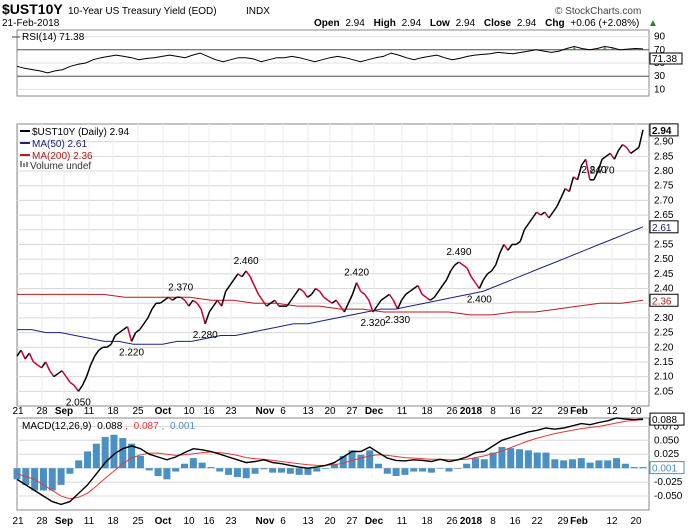  What do you see at coordinates (664, 274) in the screenshot?
I see `price-tick-label: 2.45` at bounding box center [664, 274].